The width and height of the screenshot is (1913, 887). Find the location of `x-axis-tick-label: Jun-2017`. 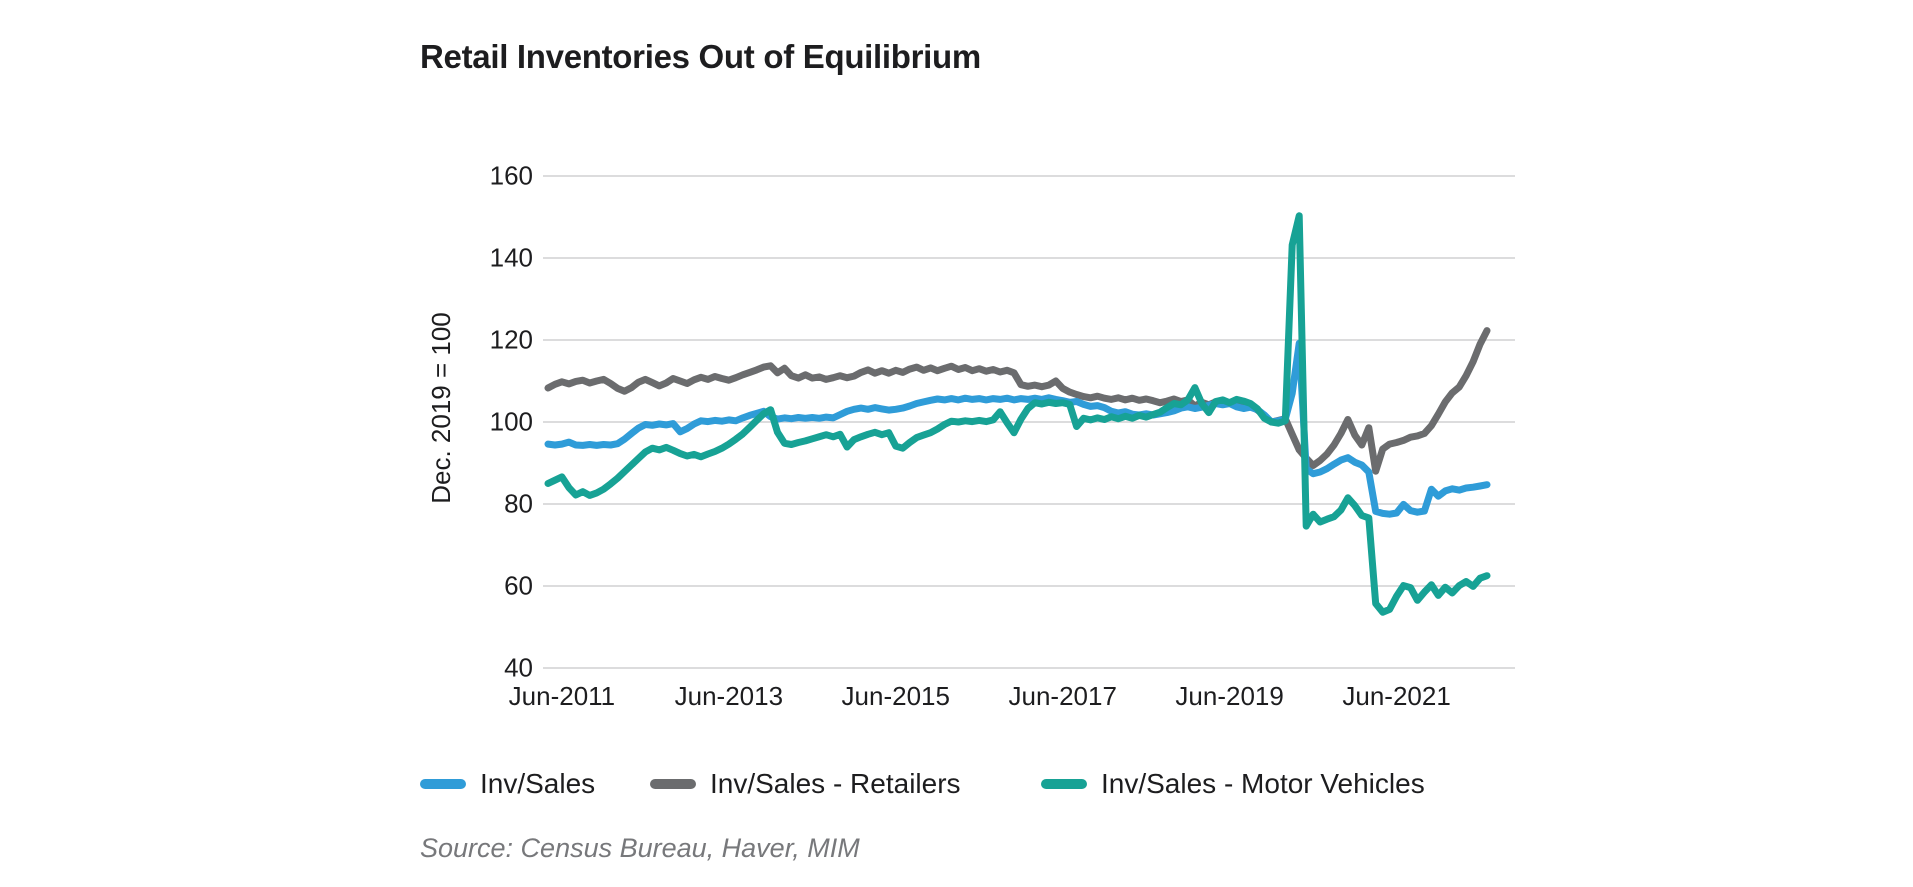

x-axis-tick-label: Jun-2017 is located at coordinates (1062, 696).